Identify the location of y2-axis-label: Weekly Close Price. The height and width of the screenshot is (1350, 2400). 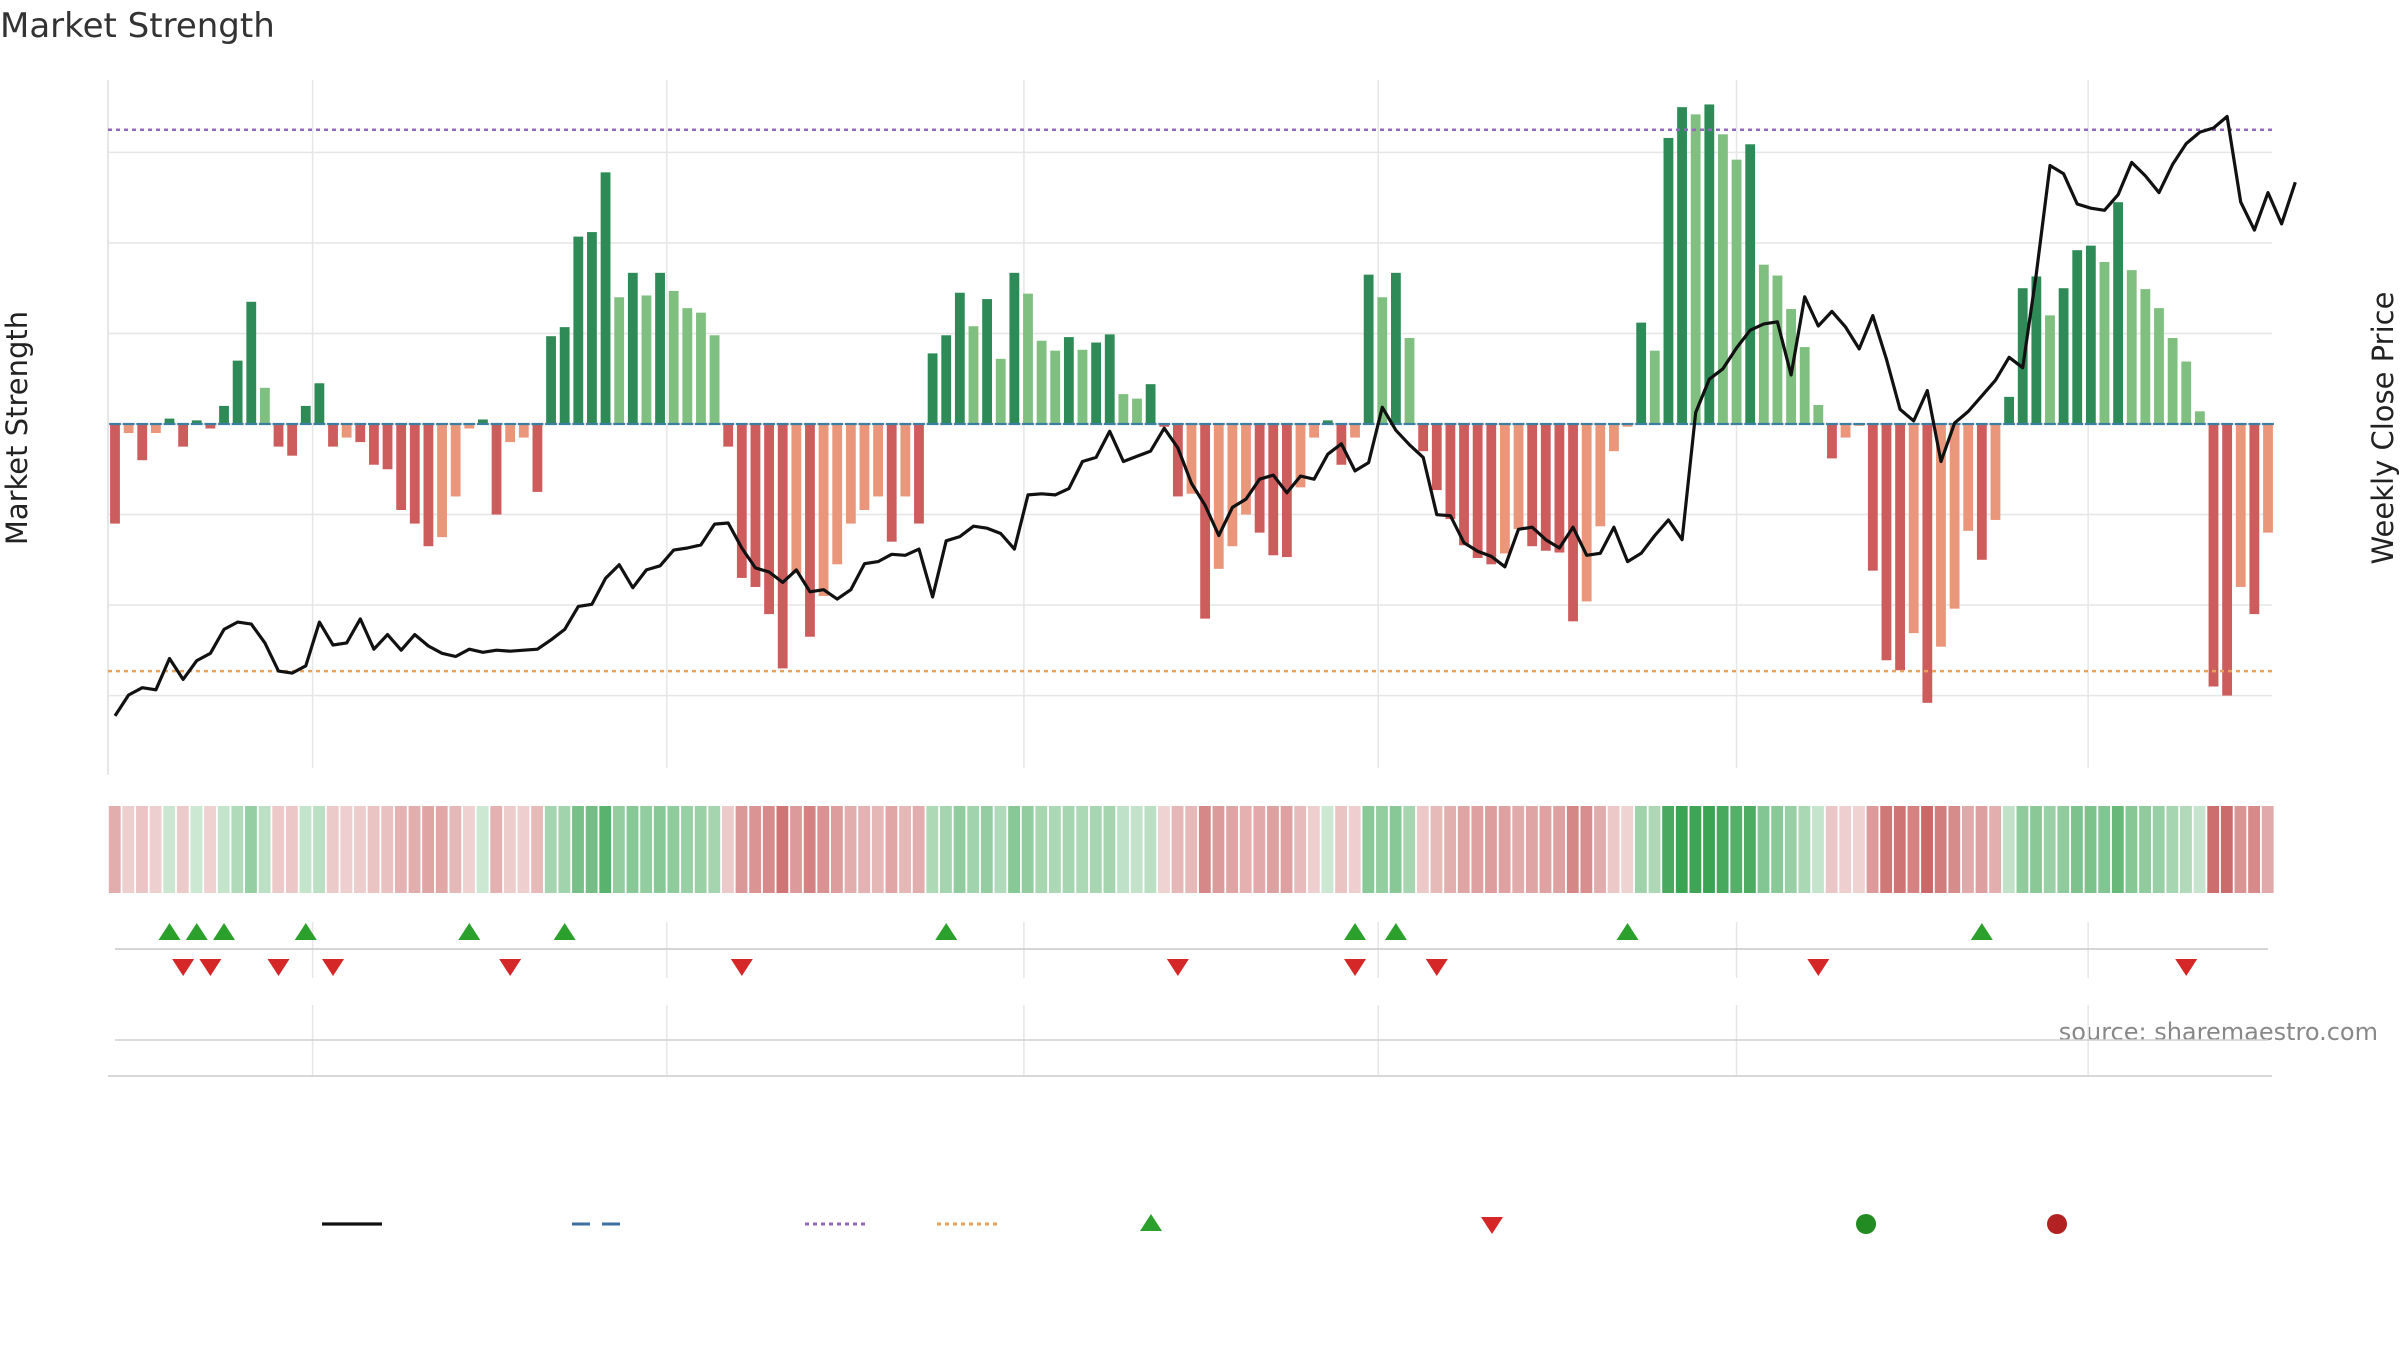
(2383, 428).